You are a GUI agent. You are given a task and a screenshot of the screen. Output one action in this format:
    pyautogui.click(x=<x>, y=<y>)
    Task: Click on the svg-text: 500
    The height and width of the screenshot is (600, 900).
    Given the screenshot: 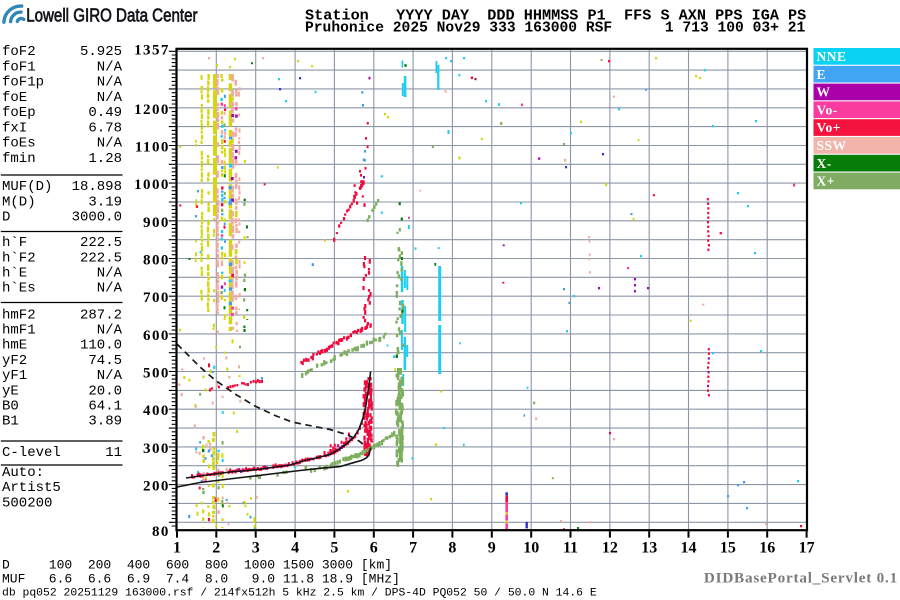 What is the action you would take?
    pyautogui.click(x=156, y=374)
    